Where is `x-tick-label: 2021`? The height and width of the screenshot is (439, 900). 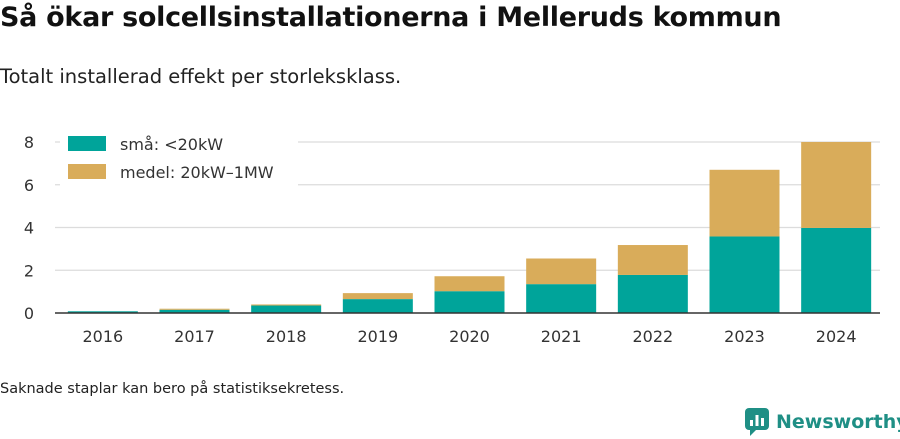 x-tick-label: 2021 is located at coordinates (561, 336).